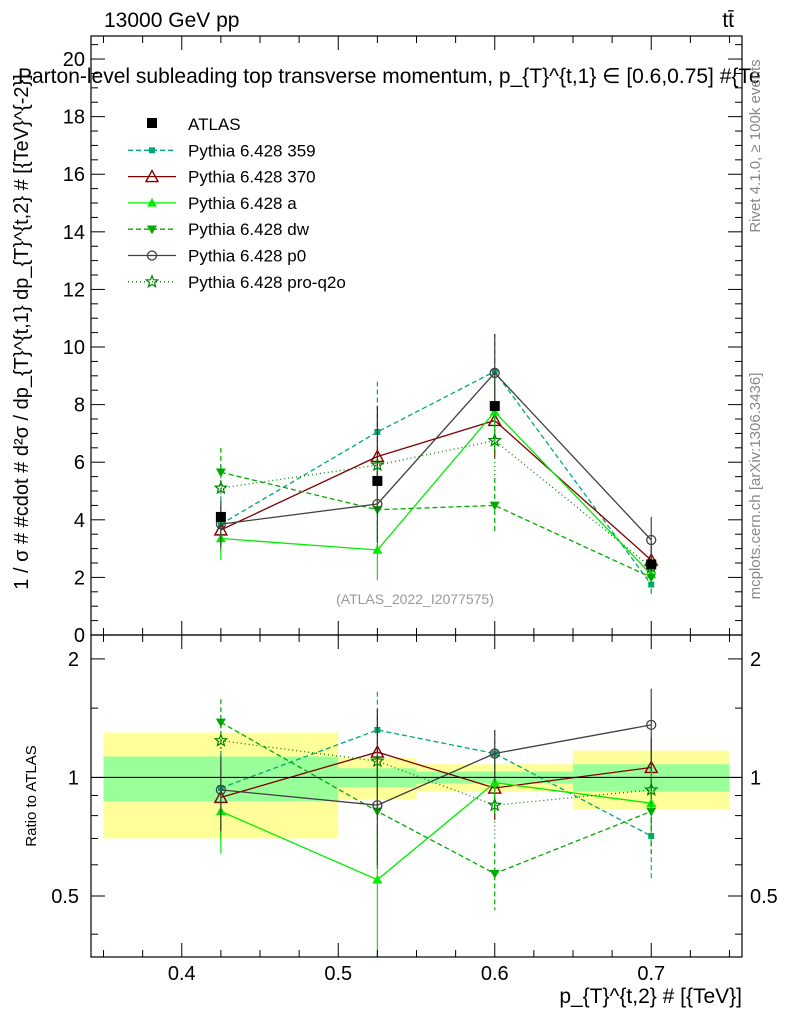 This screenshot has height=1024, width=786. What do you see at coordinates (755, 145) in the screenshot?
I see `rivet-label: Rivet 4.1.0, ≥ 100k events` at bounding box center [755, 145].